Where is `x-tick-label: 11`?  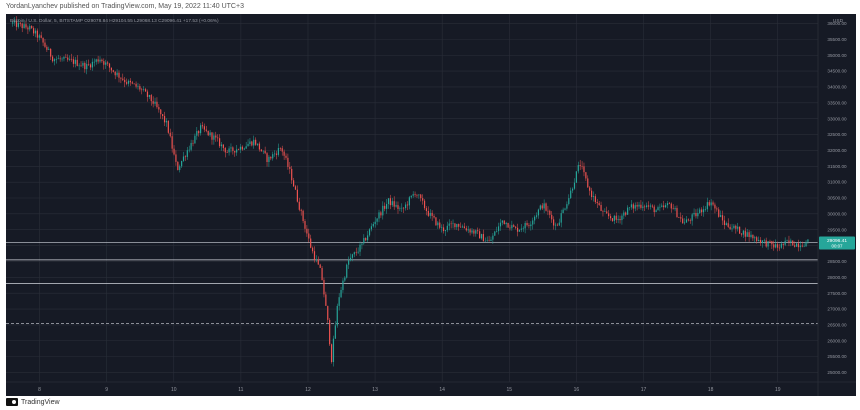 x-tick-label: 11 is located at coordinates (240, 390).